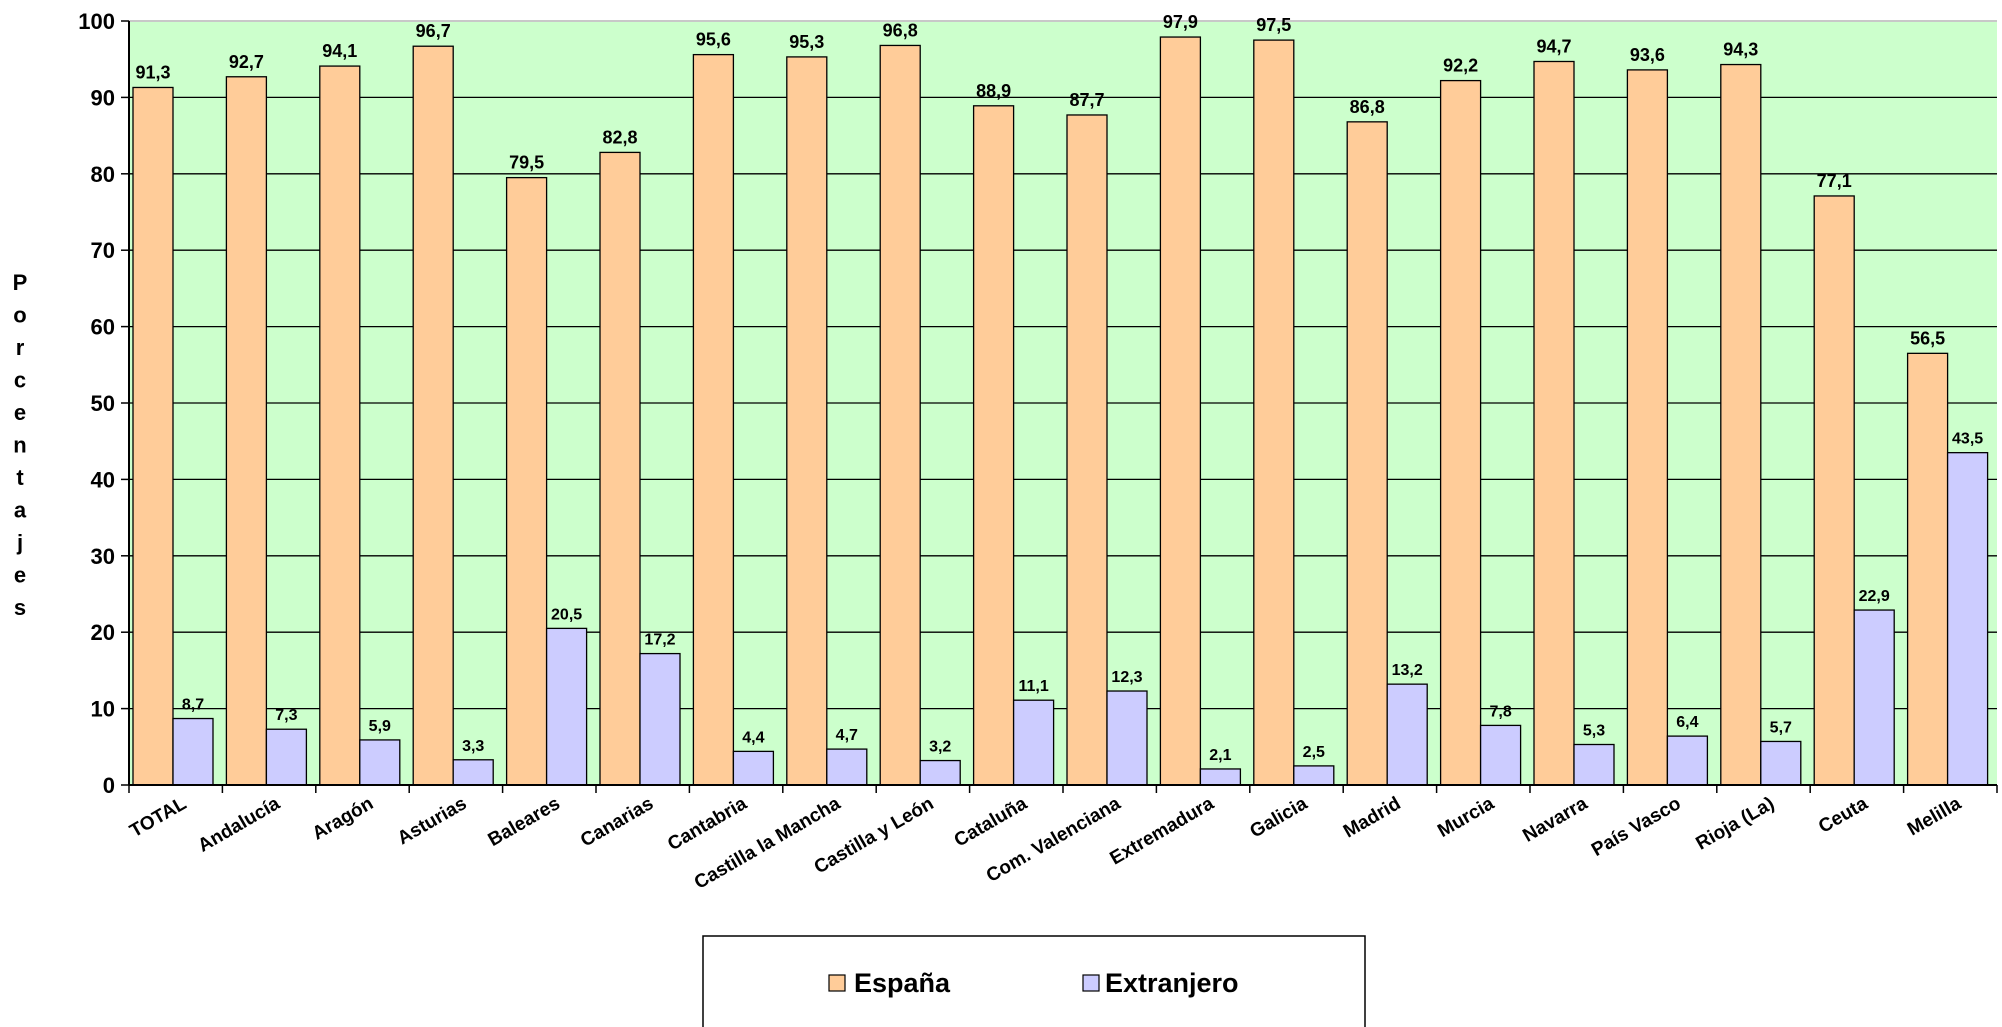  I want to click on x-tick-label: Murcia, so click(1466, 817).